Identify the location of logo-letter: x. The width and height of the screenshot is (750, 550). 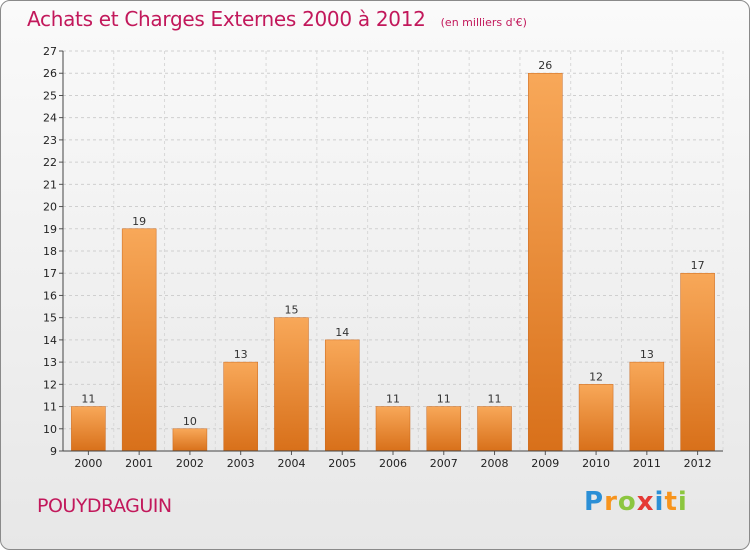
(645, 502).